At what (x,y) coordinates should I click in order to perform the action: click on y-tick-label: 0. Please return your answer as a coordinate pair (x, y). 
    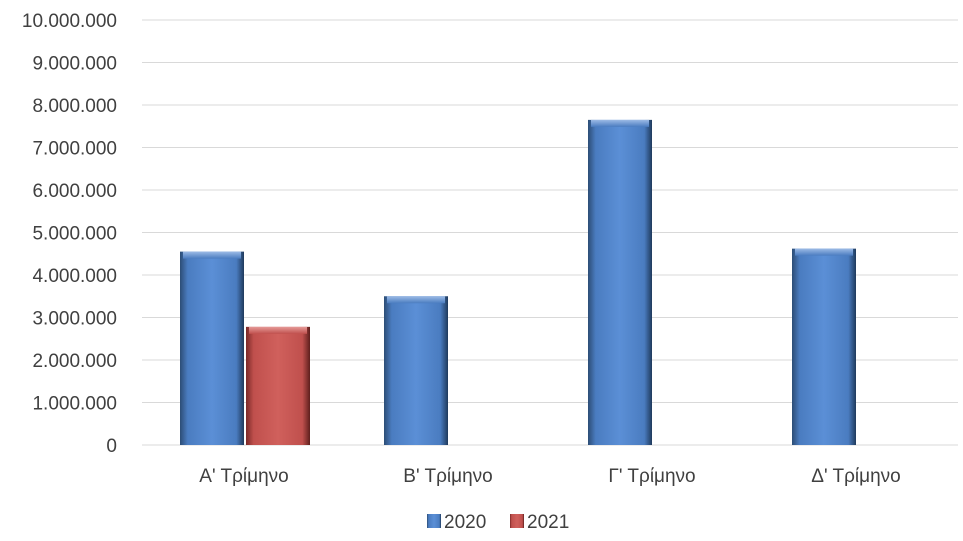
    Looking at the image, I should click on (111, 446).